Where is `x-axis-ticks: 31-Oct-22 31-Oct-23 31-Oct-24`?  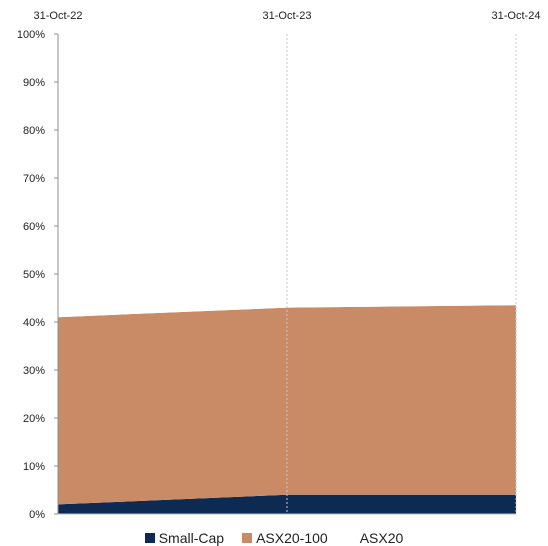 x-axis-ticks: 31-Oct-22 31-Oct-23 31-Oct-24 is located at coordinates (287, 16).